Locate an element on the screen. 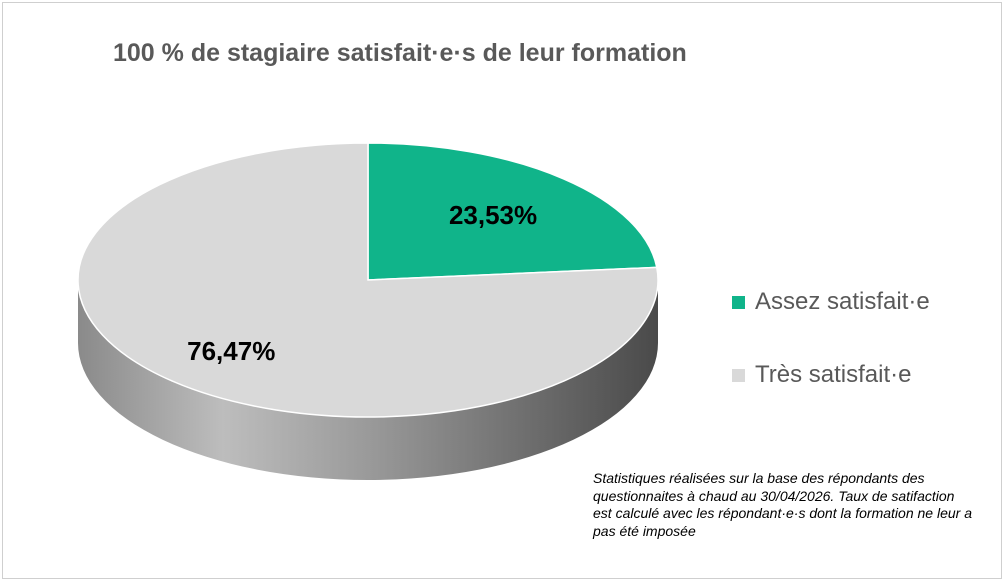 This screenshot has width=1006, height=583. legend-item-tres-satisfait: Très satisfait·e is located at coordinates (831, 375).